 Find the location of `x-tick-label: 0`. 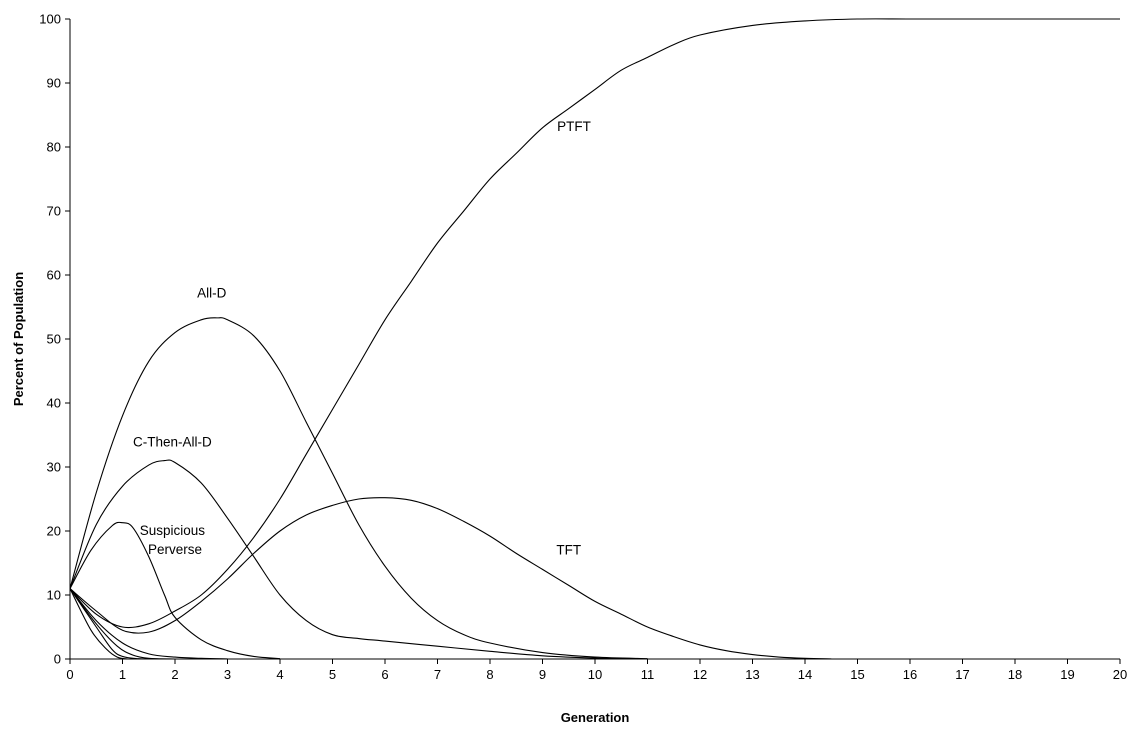

x-tick-label: 0 is located at coordinates (69, 674).